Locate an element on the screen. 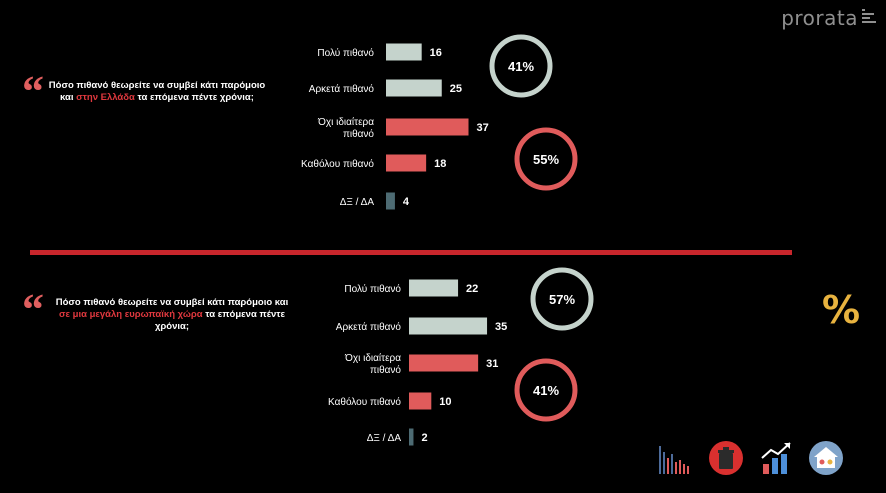 Image resolution: width=886 pixels, height=493 pixels. bar-value-label: 10 is located at coordinates (445, 402).